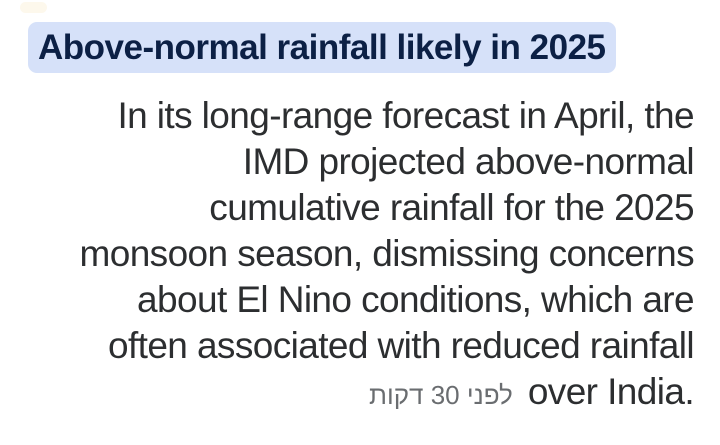  Describe the element at coordinates (441, 395) in the screenshot. I see `article-timestamp: לפני 30 דקות` at that location.